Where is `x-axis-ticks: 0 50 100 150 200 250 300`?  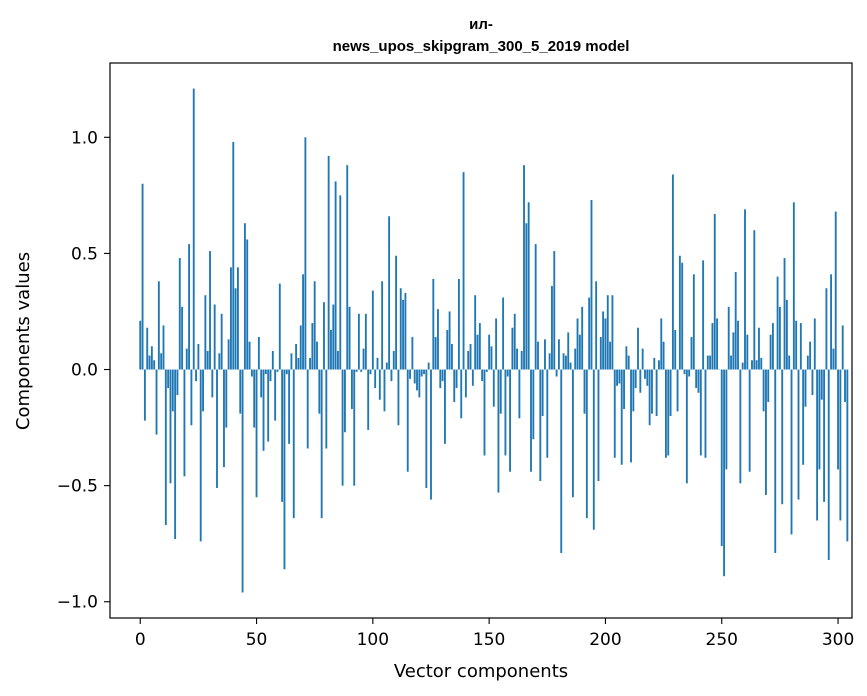 x-axis-ticks: 0 50 100 150 200 250 300 is located at coordinates (494, 634).